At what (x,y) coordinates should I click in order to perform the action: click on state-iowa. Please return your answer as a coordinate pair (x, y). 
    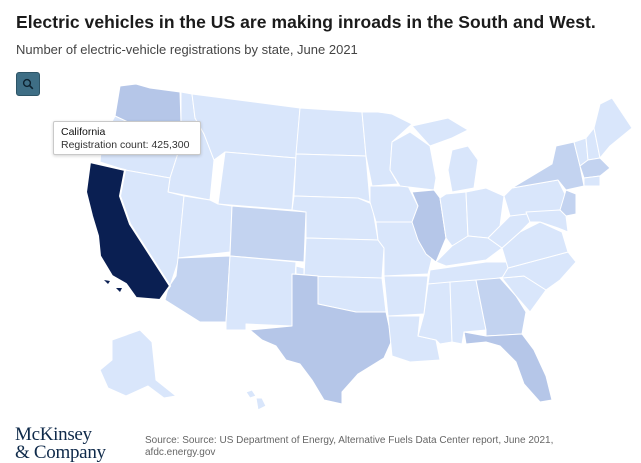
    Looking at the image, I should click on (394, 204).